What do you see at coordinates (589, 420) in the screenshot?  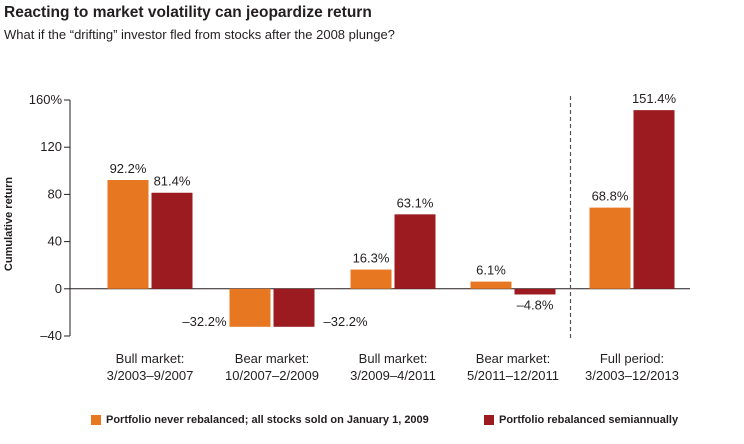 I see `legend-label-rebalanced: Portfolio rebalanced semiannually` at bounding box center [589, 420].